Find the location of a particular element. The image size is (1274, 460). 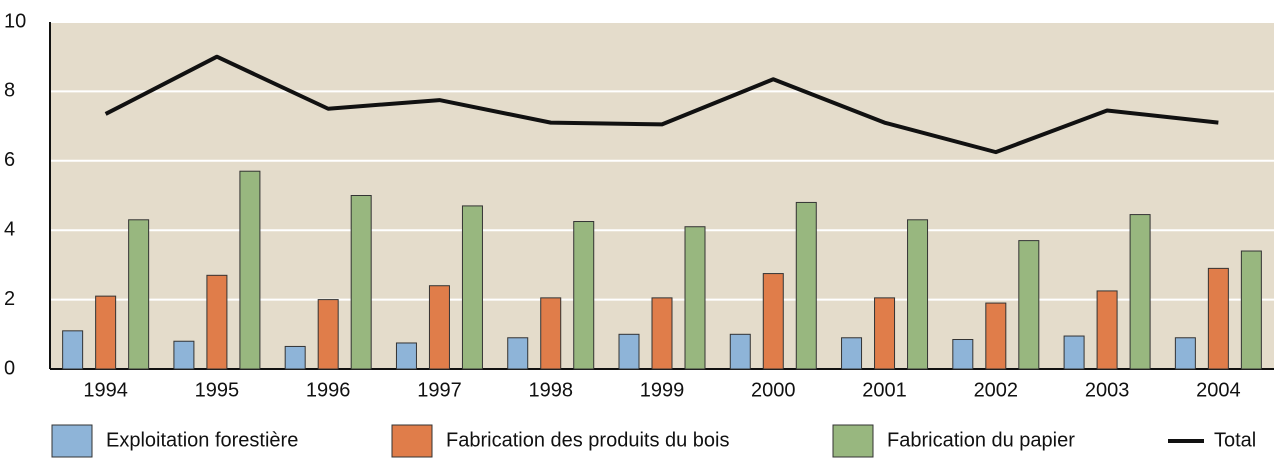

y-tick-label: 0 is located at coordinates (9, 368).